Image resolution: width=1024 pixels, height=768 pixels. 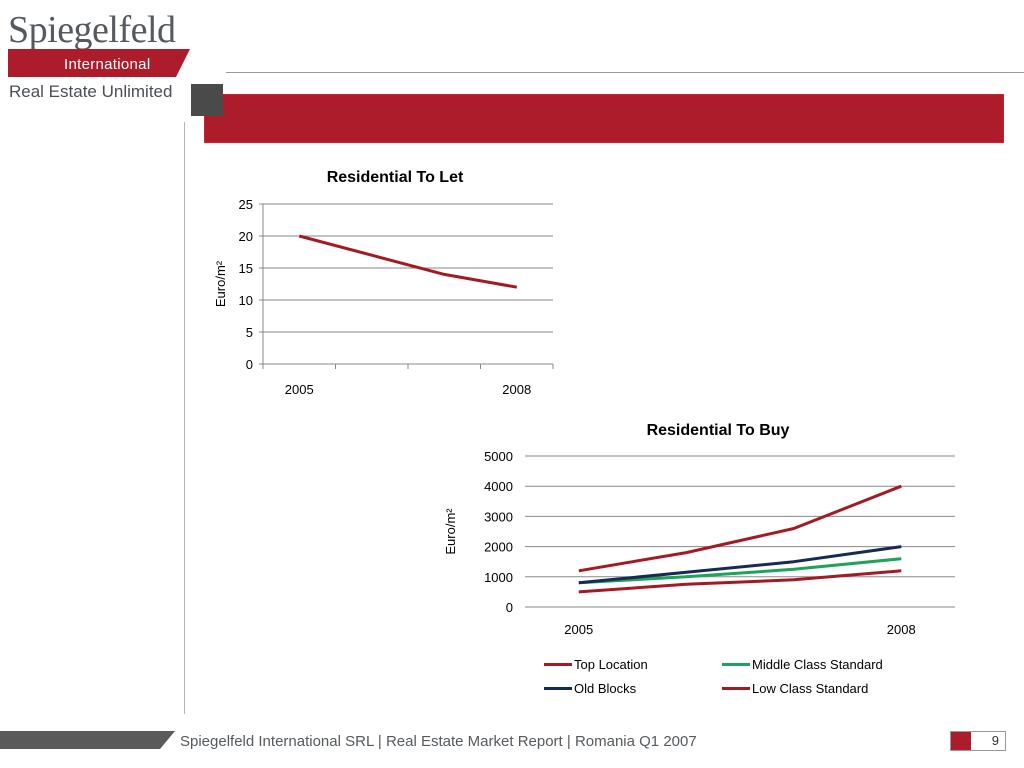 I want to click on series-line-top-location, so click(x=740, y=528).